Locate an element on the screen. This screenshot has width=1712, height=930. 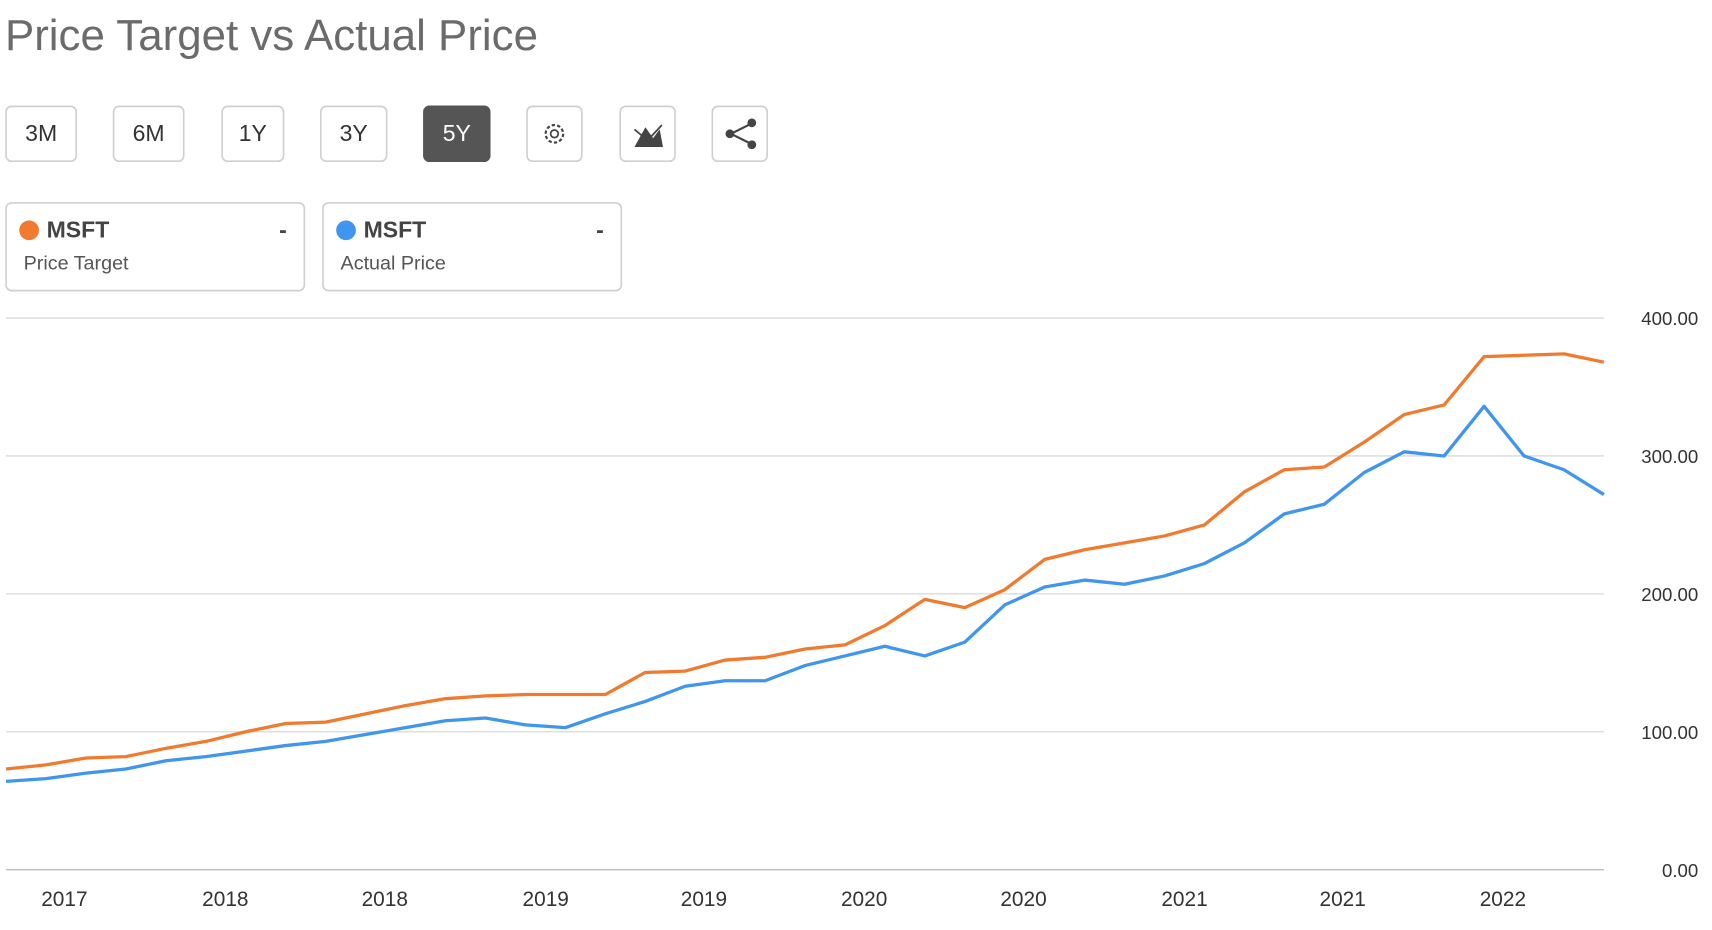
button-label: 5Y is located at coordinates (457, 133).